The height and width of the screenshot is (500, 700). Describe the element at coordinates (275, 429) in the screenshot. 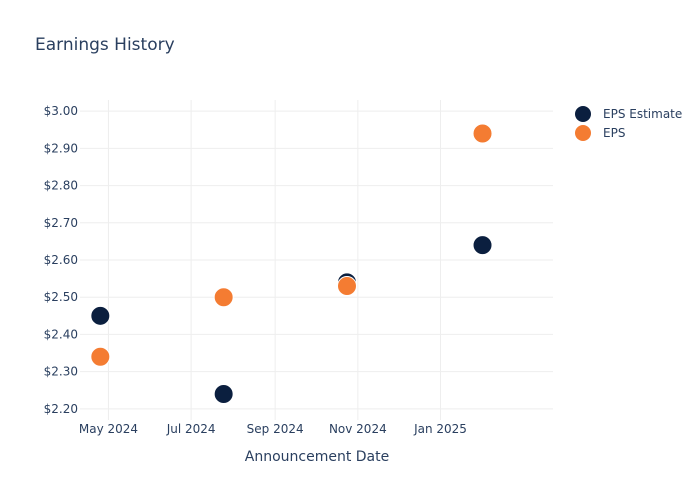

I see `x-tick-label: Sep 2024` at that location.